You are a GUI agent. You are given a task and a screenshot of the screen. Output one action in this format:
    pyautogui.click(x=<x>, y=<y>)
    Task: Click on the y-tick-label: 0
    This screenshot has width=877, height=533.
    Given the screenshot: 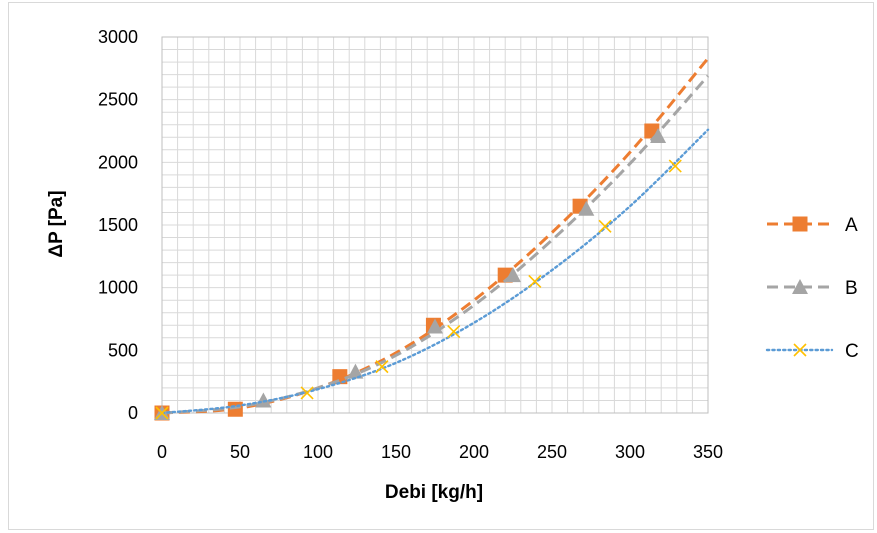 What is the action you would take?
    pyautogui.click(x=133, y=413)
    